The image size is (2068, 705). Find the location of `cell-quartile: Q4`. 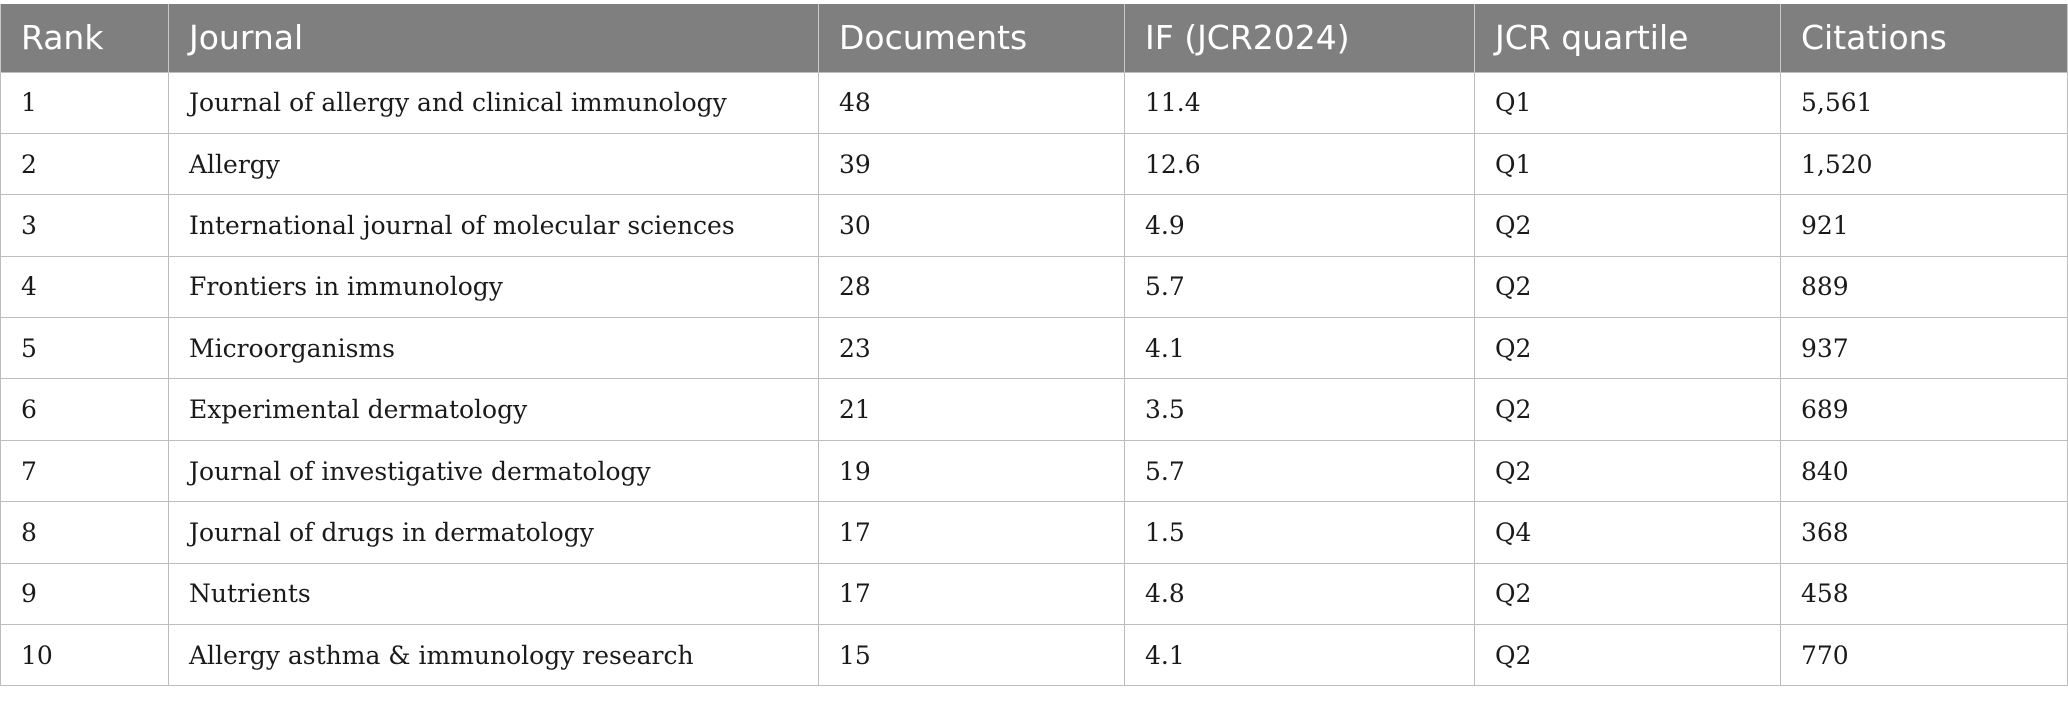

cell-quartile: Q4 is located at coordinates (1627, 532).